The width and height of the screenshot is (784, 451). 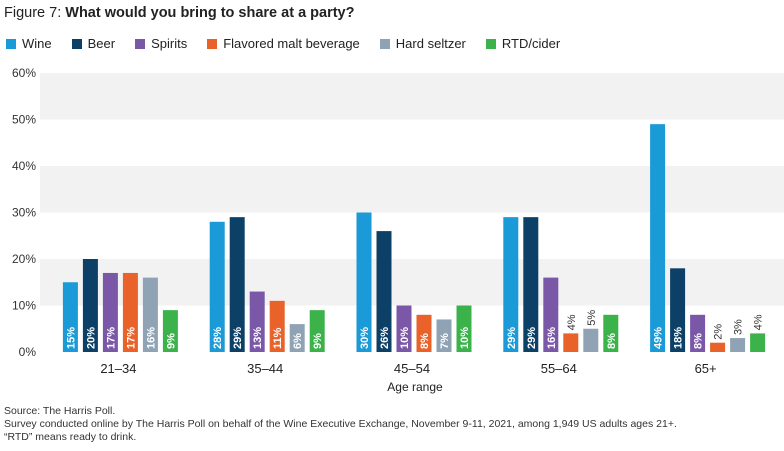 I want to click on data-label: 26%, so click(x=385, y=338).